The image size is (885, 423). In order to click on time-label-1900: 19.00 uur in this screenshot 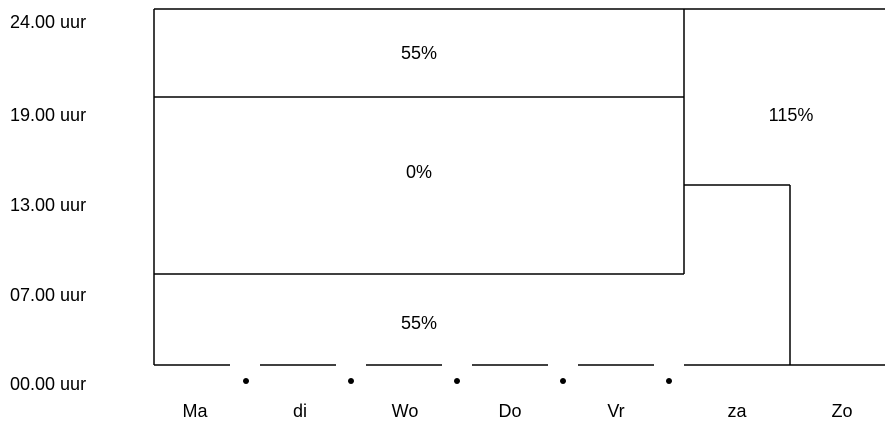, I will do `click(48, 115)`.